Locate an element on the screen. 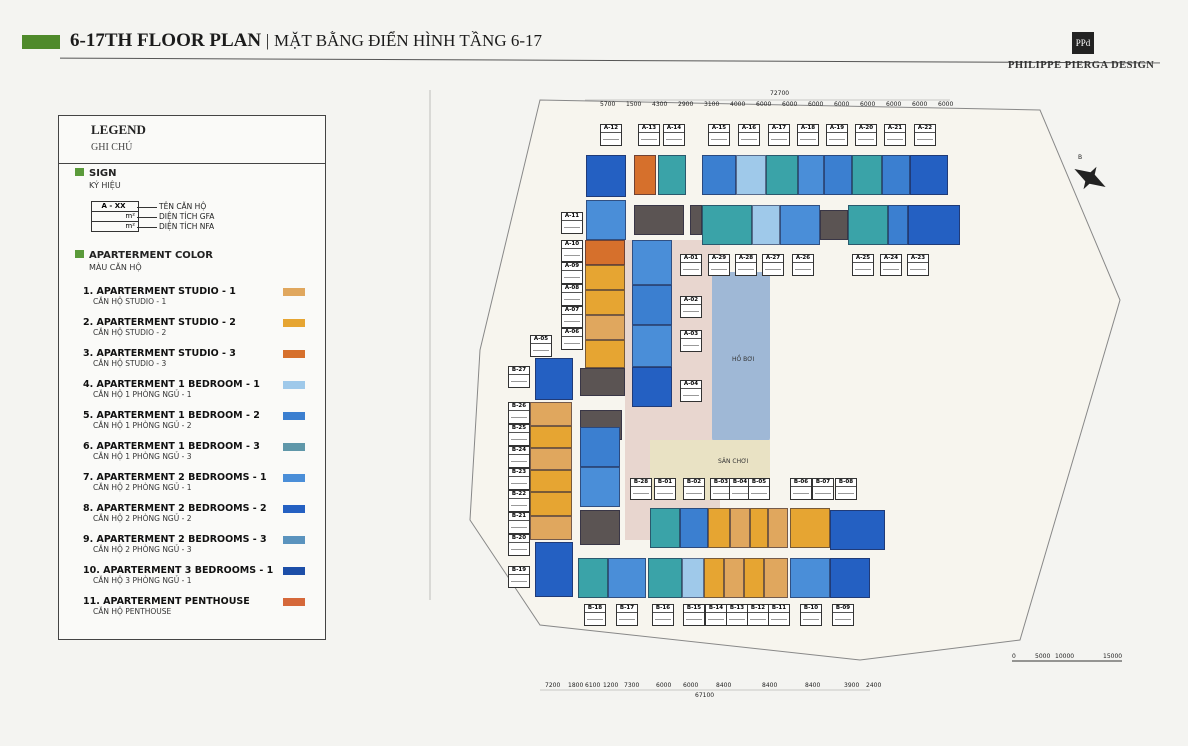  color-label-vi: MÀU CĂN HỘ is located at coordinates (115, 267).